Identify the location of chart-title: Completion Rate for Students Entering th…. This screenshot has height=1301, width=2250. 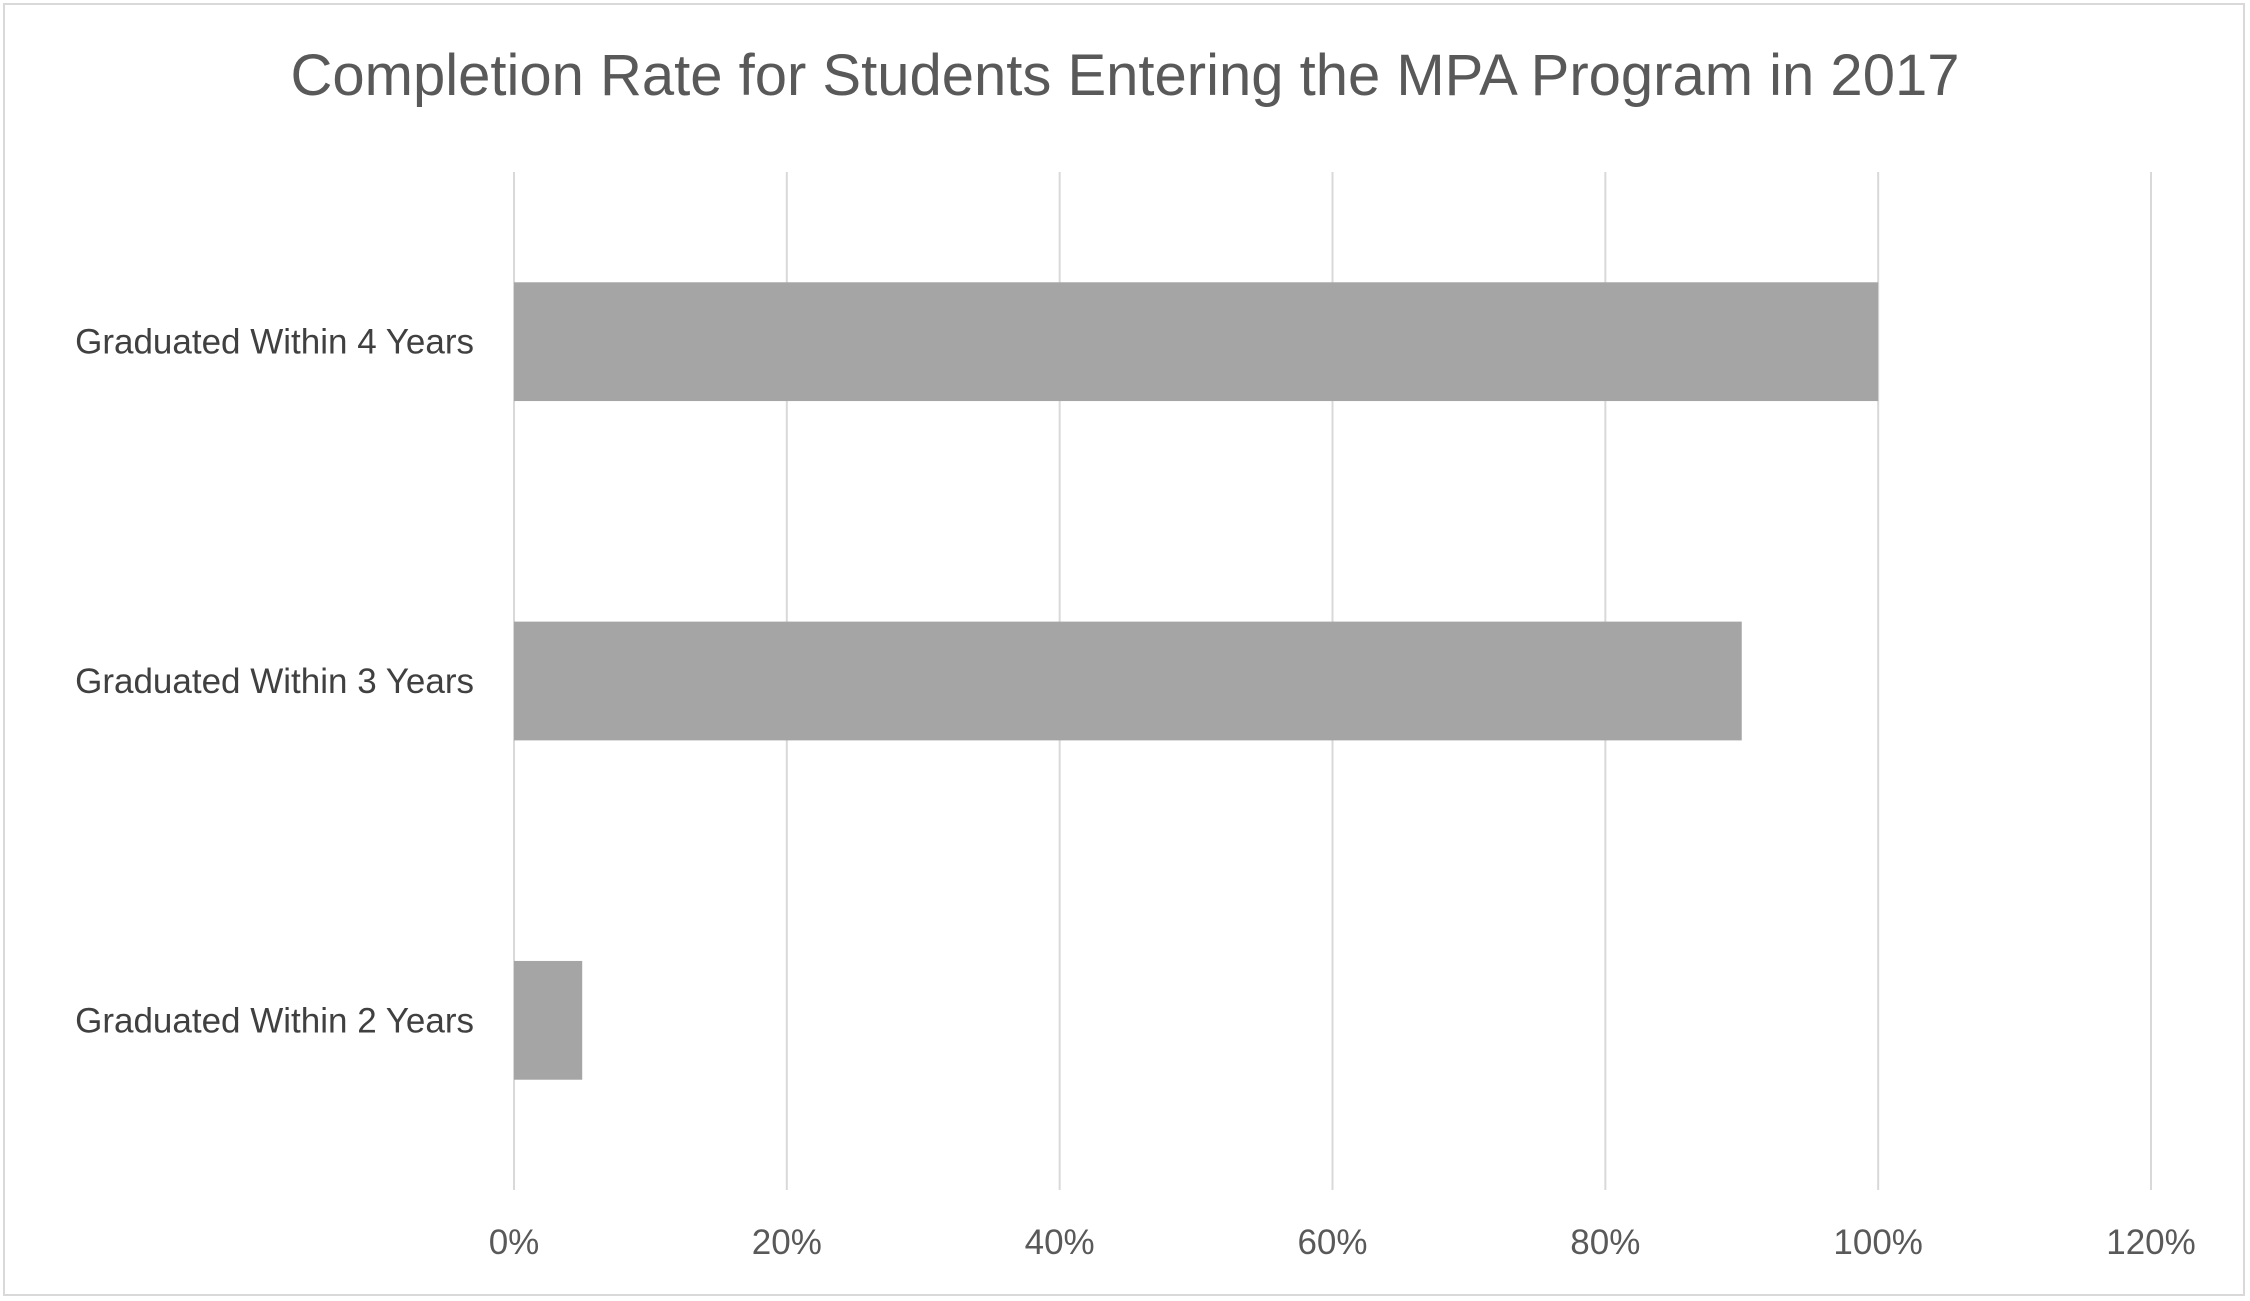
(1125, 75).